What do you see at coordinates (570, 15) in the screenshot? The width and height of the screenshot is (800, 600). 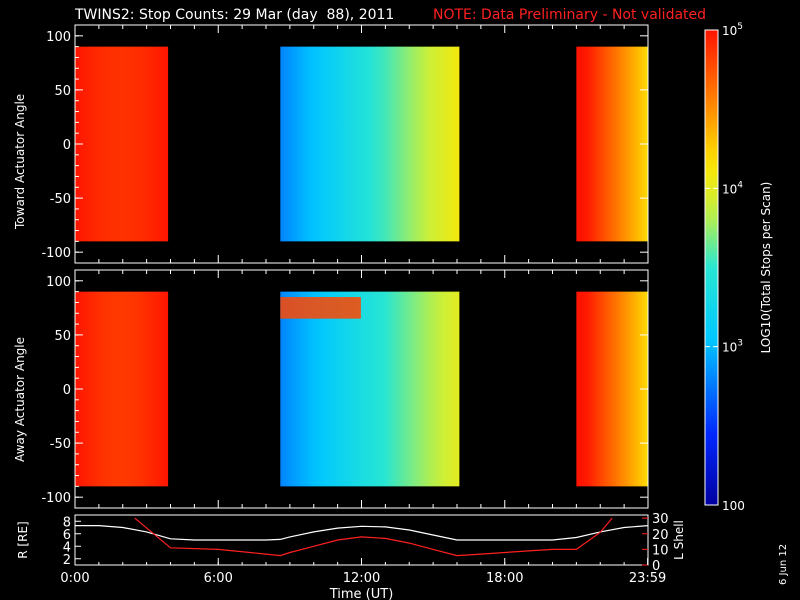 I see `preliminary-note: NOTE: Data Preliminary - Not validated` at bounding box center [570, 15].